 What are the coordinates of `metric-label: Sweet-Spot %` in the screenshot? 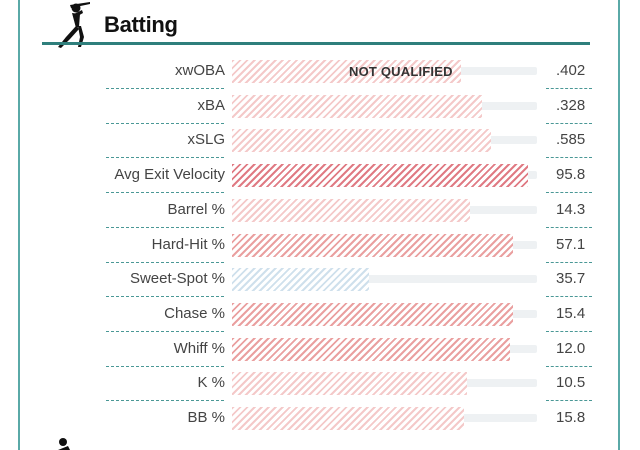 It's located at (177, 279).